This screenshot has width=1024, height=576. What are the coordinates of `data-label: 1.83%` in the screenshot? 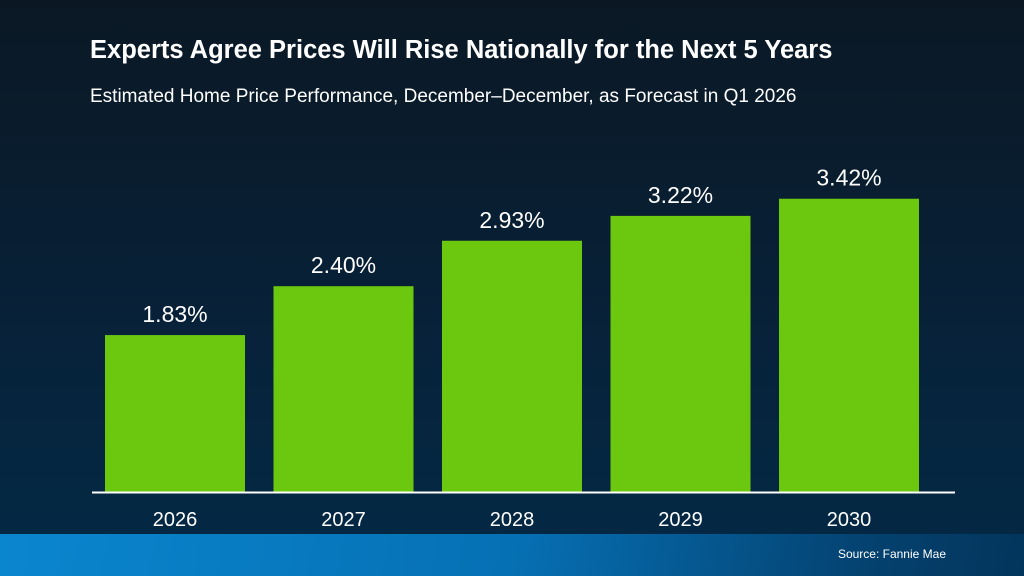 It's located at (174, 314).